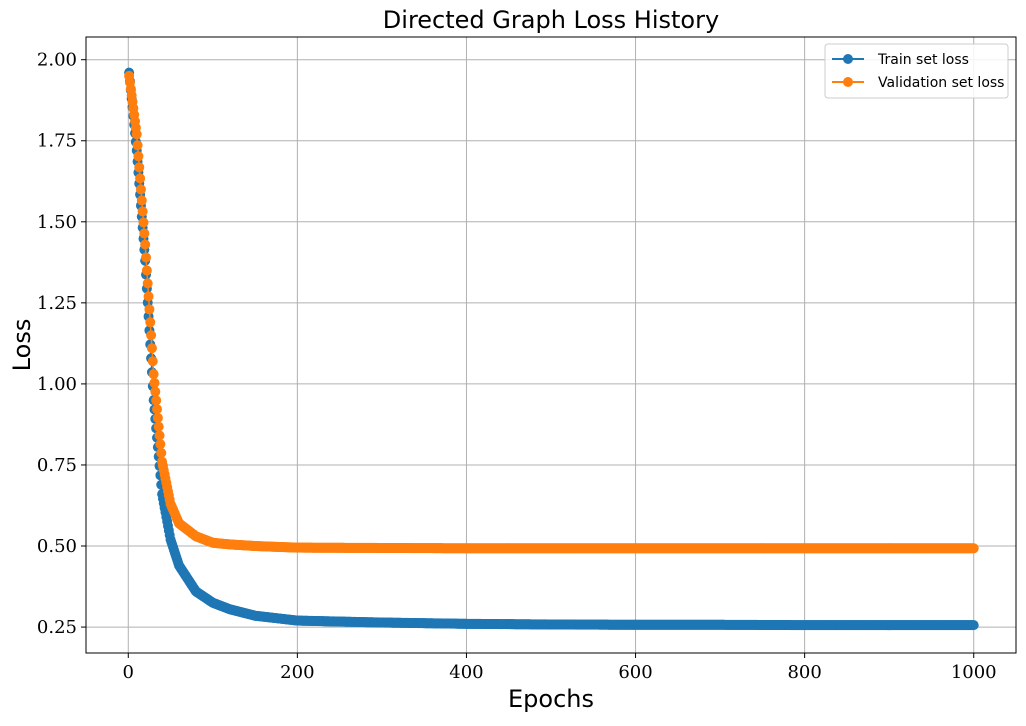 The image size is (1026, 726). What do you see at coordinates (297, 672) in the screenshot?
I see `x-tick-label: 200` at bounding box center [297, 672].